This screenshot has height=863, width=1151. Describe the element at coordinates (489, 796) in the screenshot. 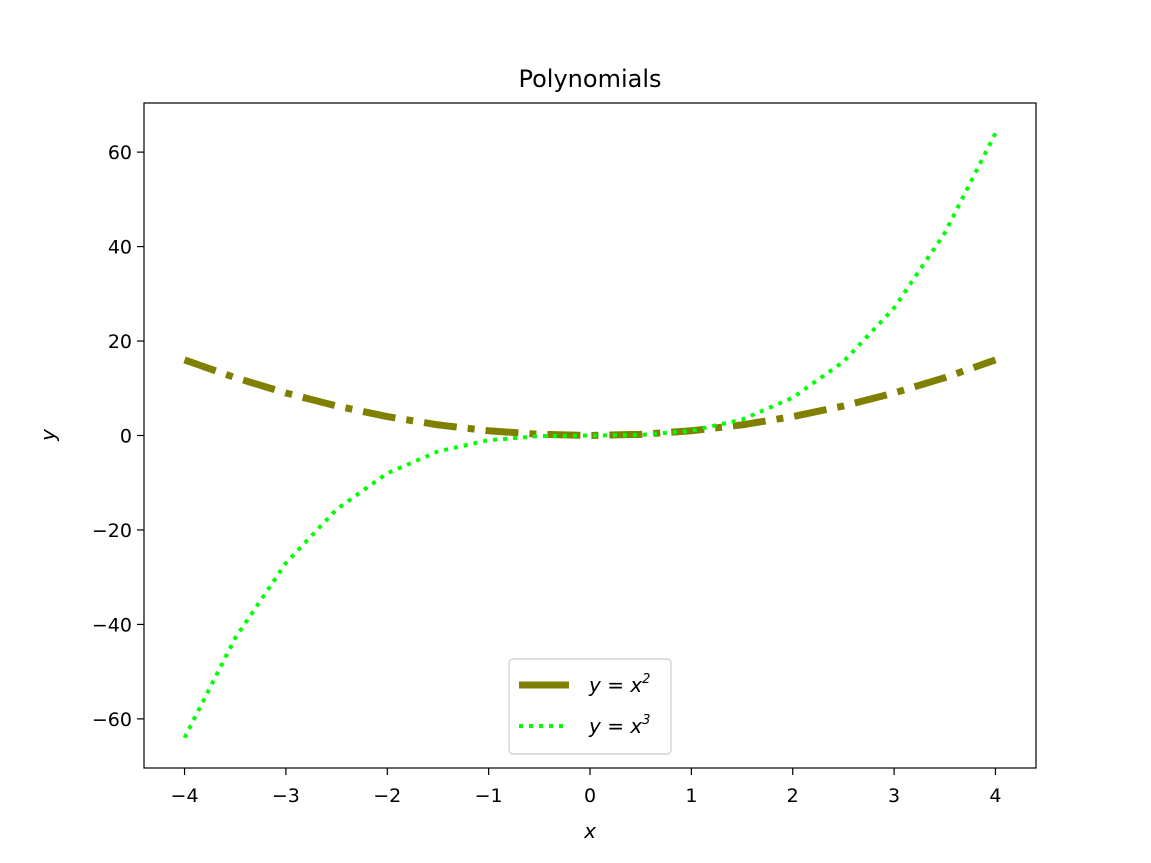

I see `x-tick-label: −1` at that location.